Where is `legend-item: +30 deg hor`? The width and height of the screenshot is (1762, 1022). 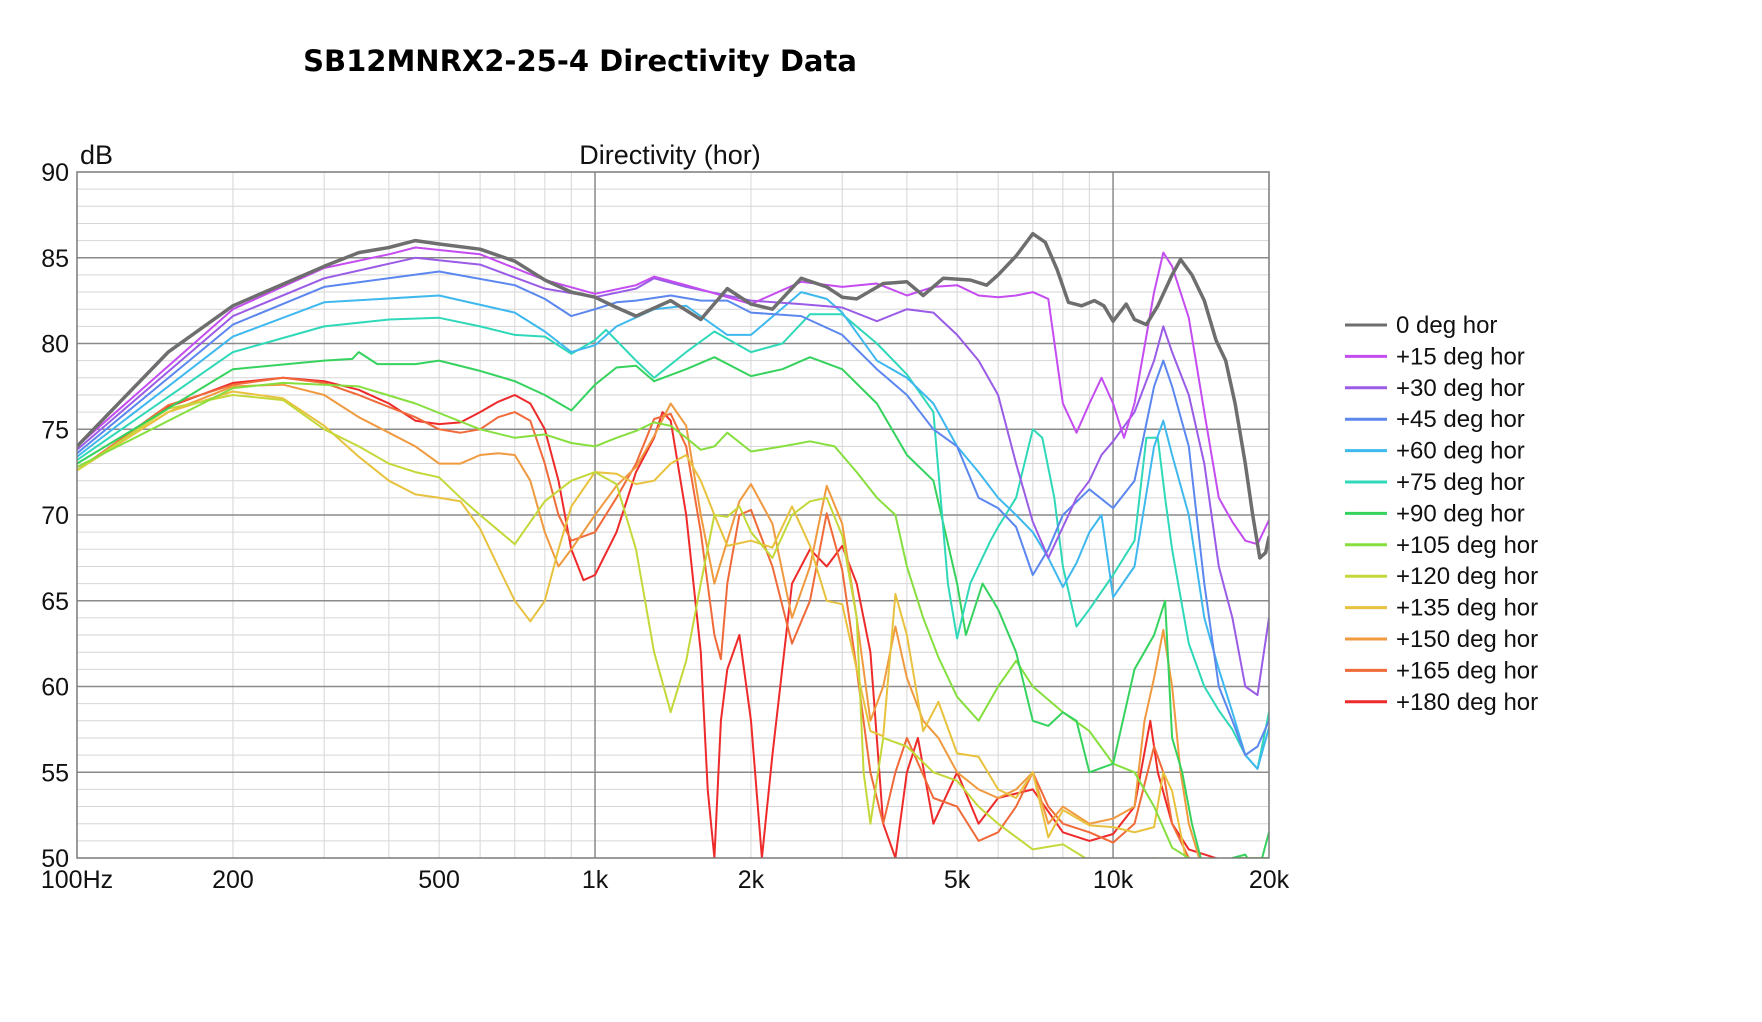
legend-item: +30 deg hor is located at coordinates (1435, 388).